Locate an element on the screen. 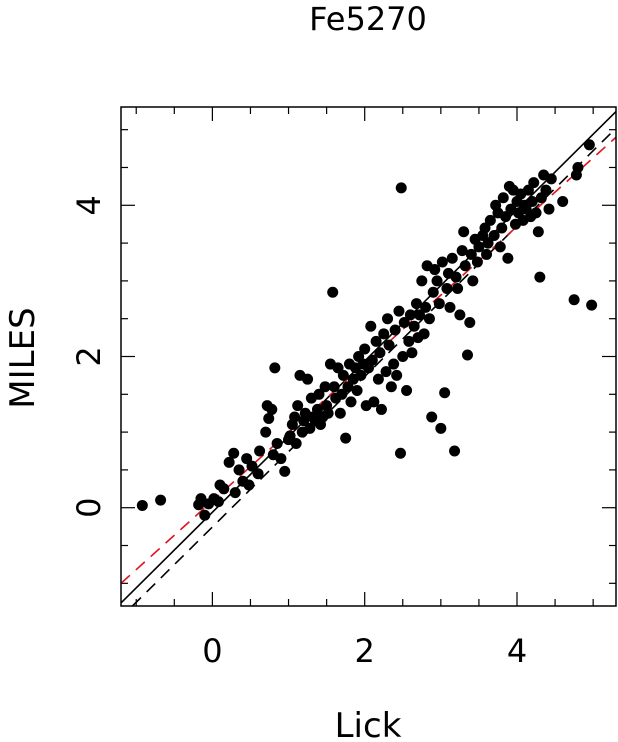 The width and height of the screenshot is (618, 742). y-axis-label: MILES is located at coordinates (23, 357).